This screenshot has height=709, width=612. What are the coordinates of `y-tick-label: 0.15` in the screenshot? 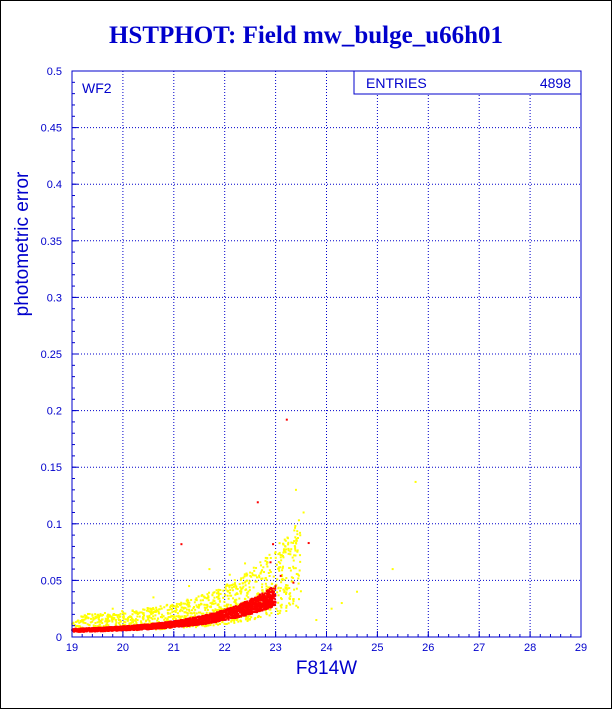 It's located at (51, 468).